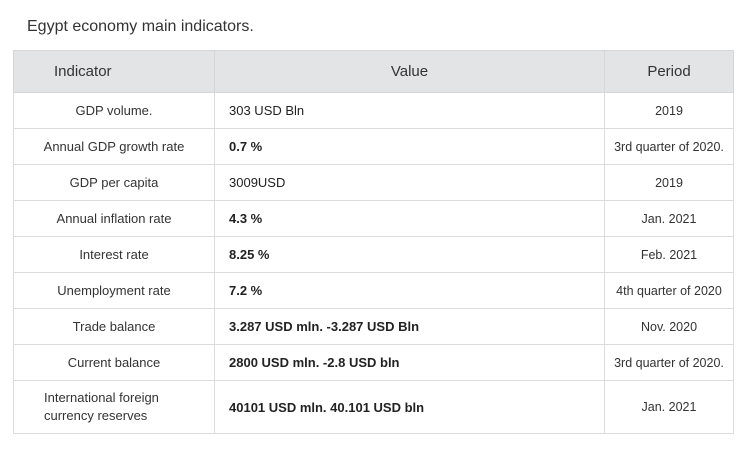  I want to click on table-row: GDP volume. 303 USD Bln 2019, so click(373, 110).